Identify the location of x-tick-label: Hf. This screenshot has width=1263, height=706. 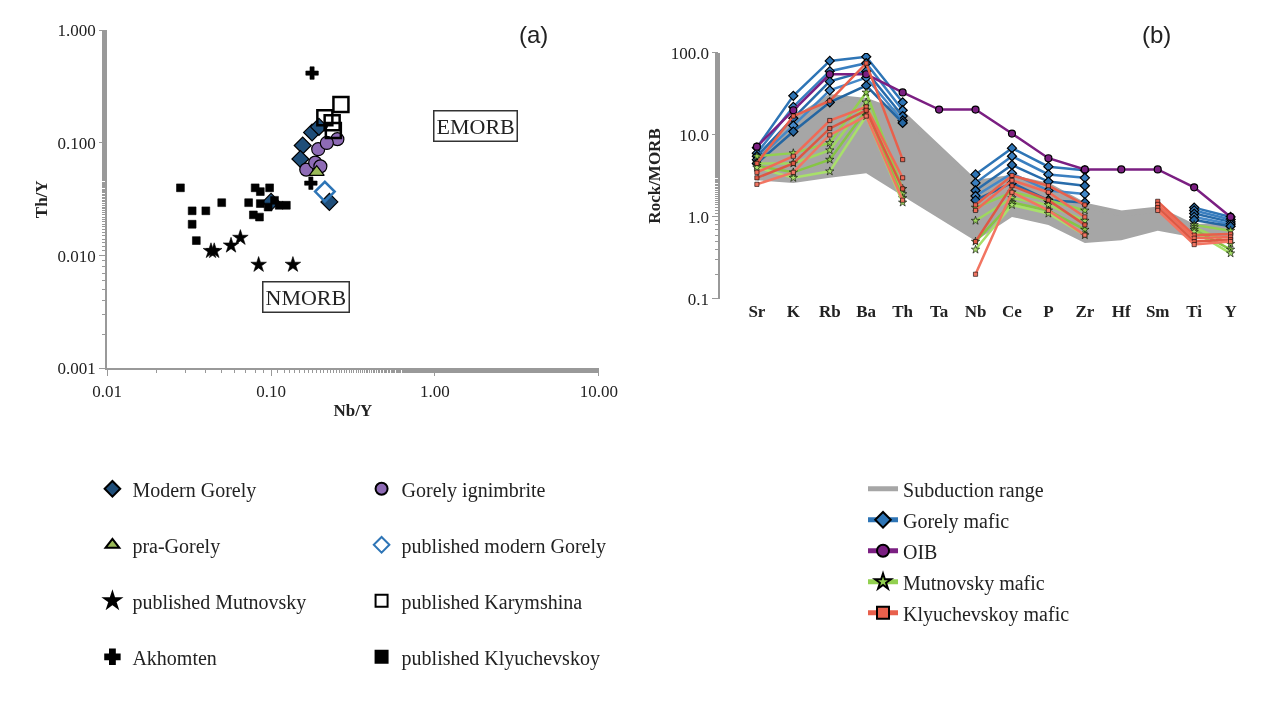
(1121, 311).